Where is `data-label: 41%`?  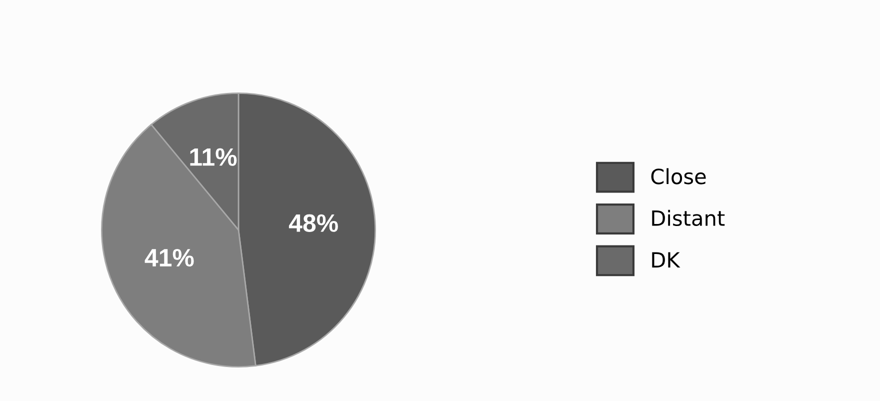 data-label: 41% is located at coordinates (169, 257).